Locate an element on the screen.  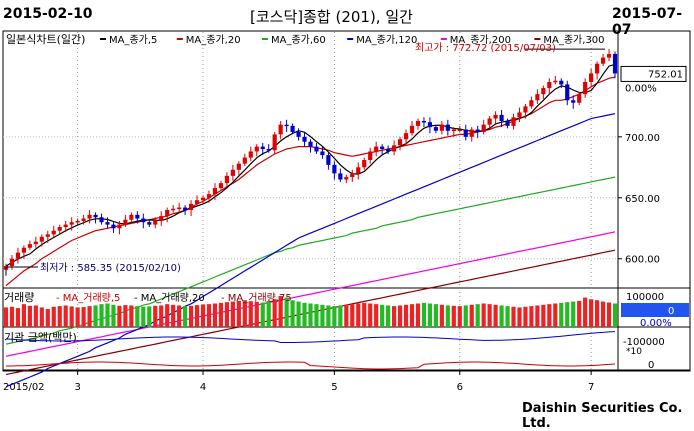
volume-legend-entry: - MA_거래량,20 is located at coordinates (169, 298).